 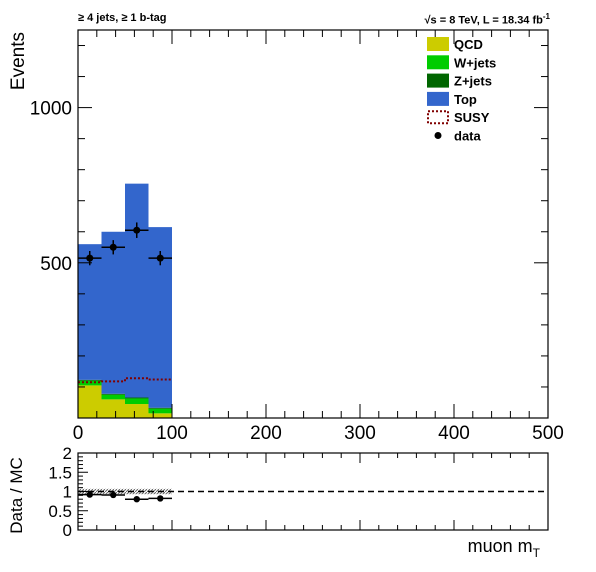 I want to click on x-tick-label-200: 200, so click(x=266, y=433).